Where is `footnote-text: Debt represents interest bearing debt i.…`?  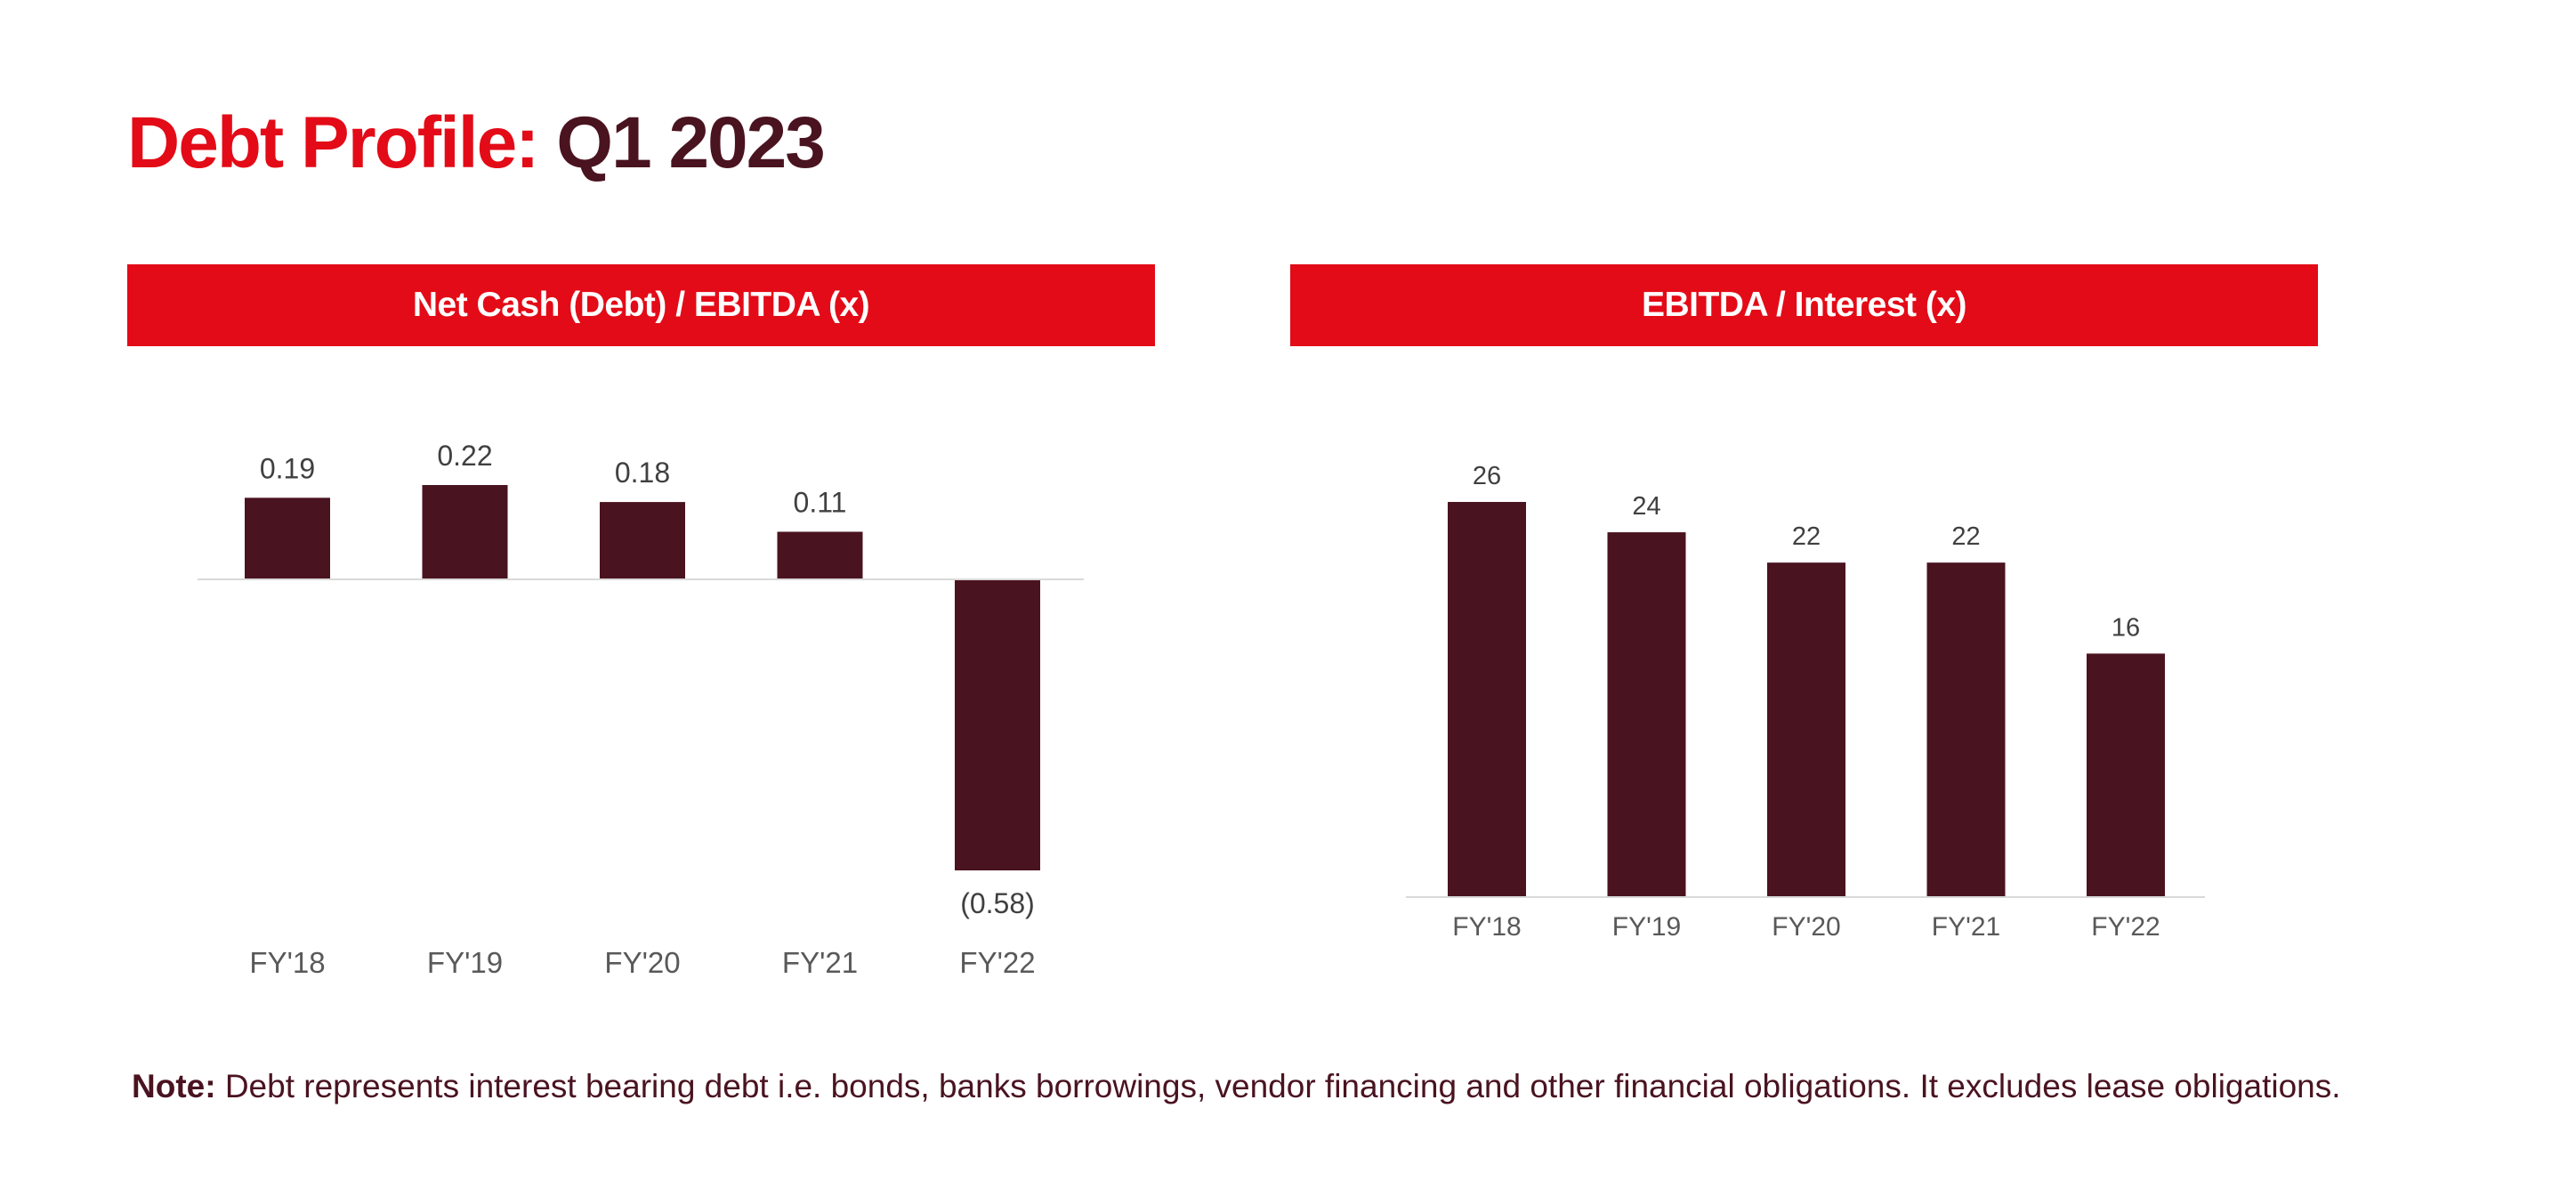 footnote-text: Debt represents interest bearing debt i.… is located at coordinates (1282, 1086).